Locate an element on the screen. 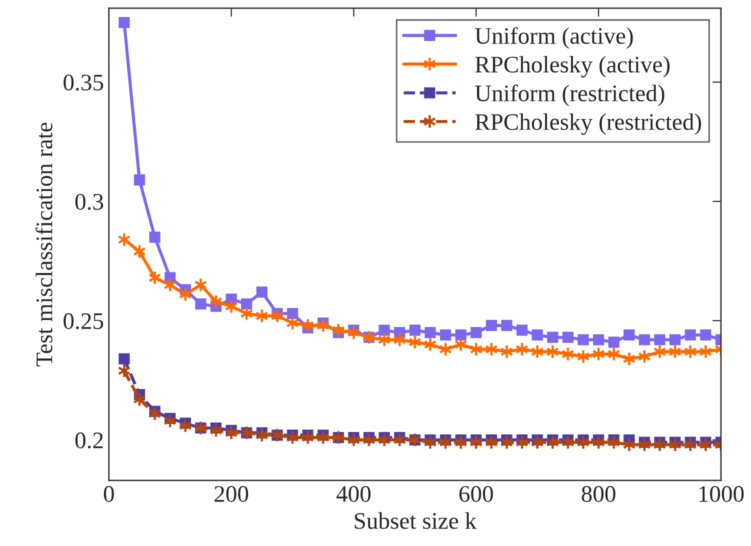 Image resolution: width=751 pixels, height=546 pixels. x-tick-label: 600 is located at coordinates (476, 494).